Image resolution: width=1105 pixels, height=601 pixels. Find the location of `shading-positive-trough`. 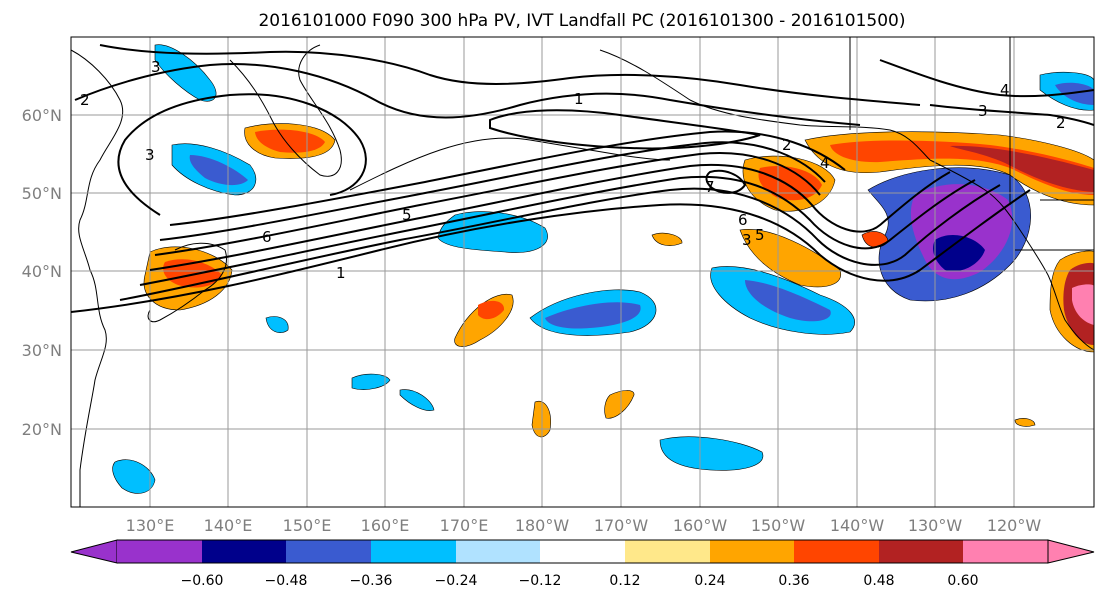

shading-positive-trough is located at coordinates (790, 258).